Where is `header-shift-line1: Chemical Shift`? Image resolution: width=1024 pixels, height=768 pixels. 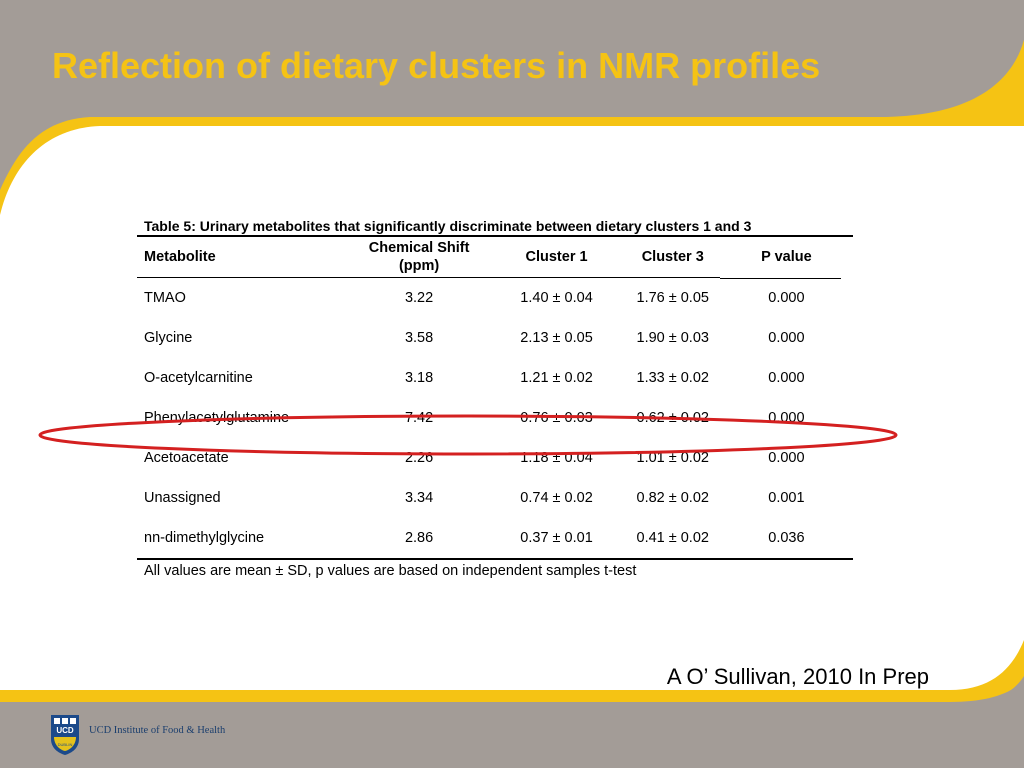
header-shift-line1: Chemical Shift is located at coordinates (419, 248).